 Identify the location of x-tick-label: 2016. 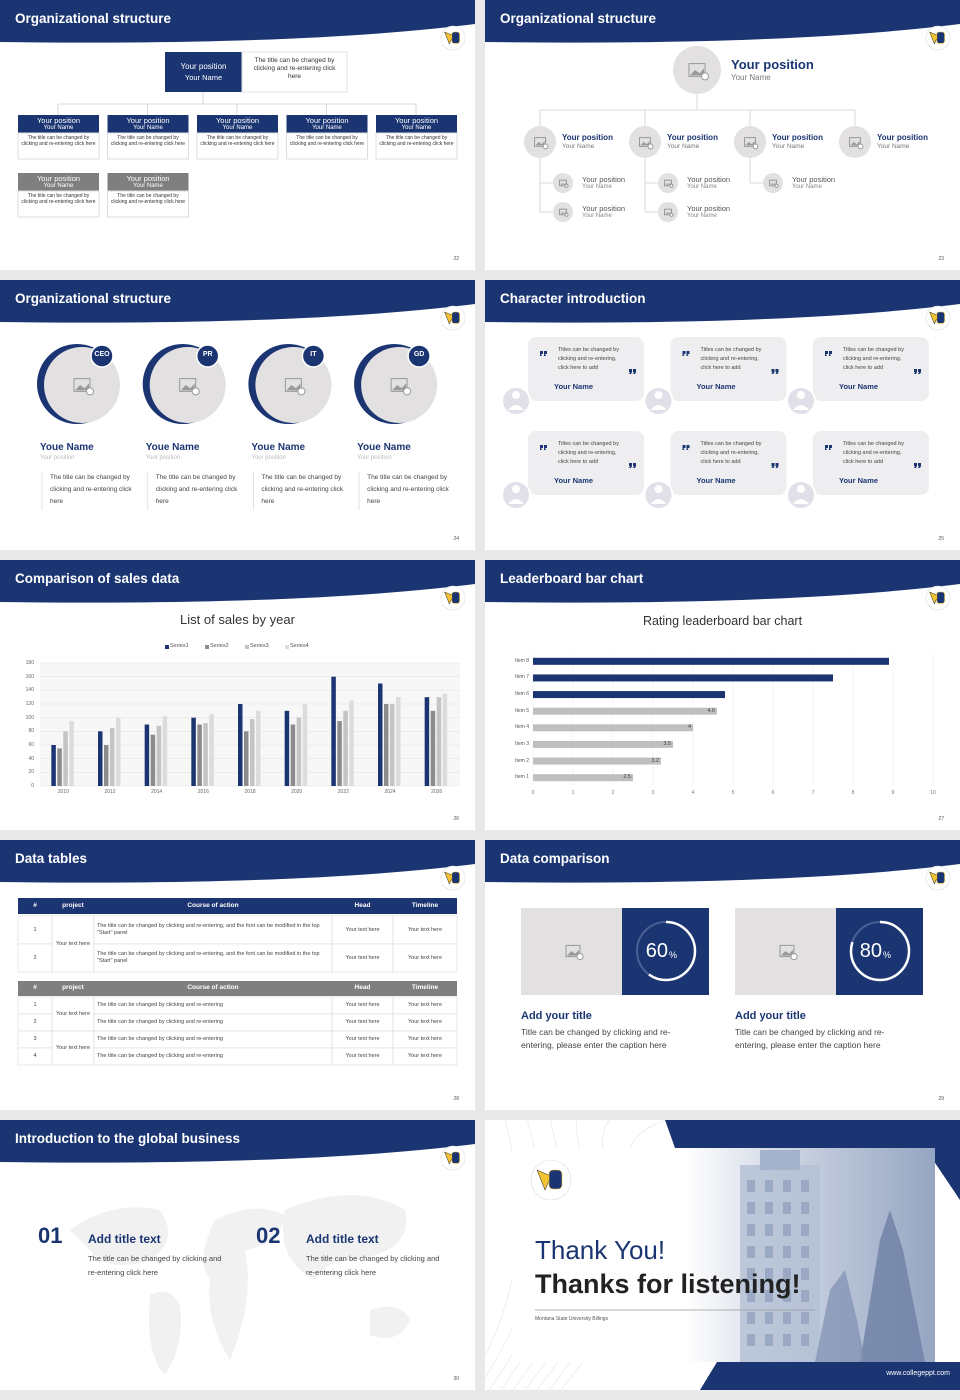
(203, 792).